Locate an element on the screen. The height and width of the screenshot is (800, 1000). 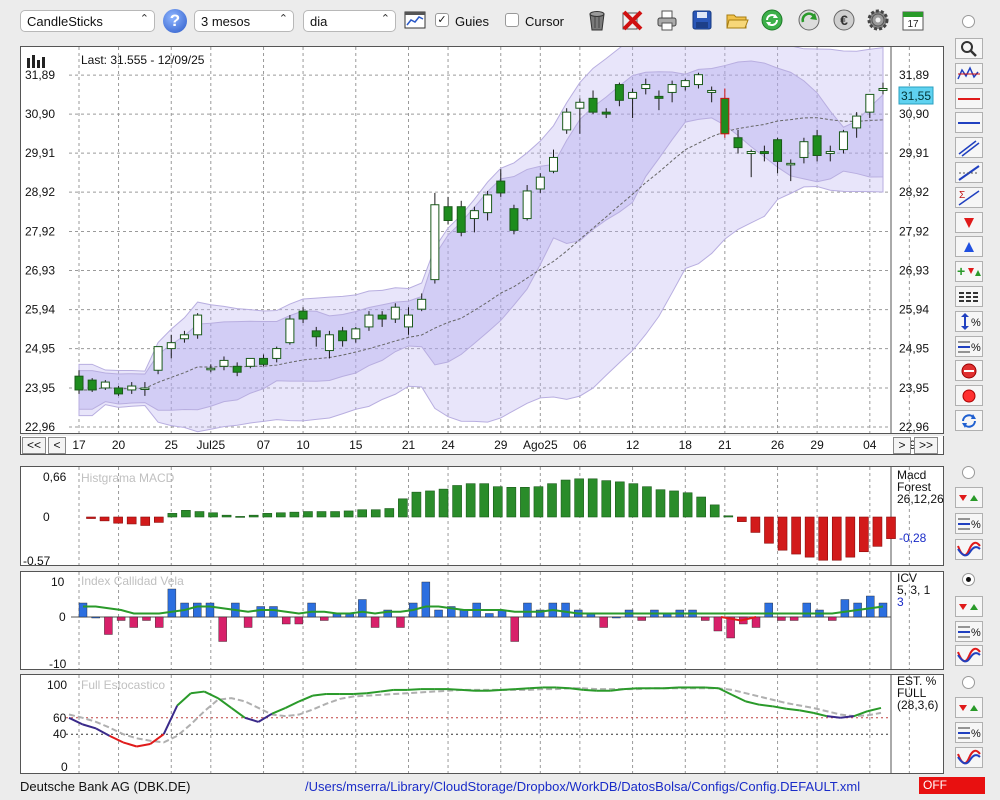
current-price-badge is located at coordinates (916, 95).